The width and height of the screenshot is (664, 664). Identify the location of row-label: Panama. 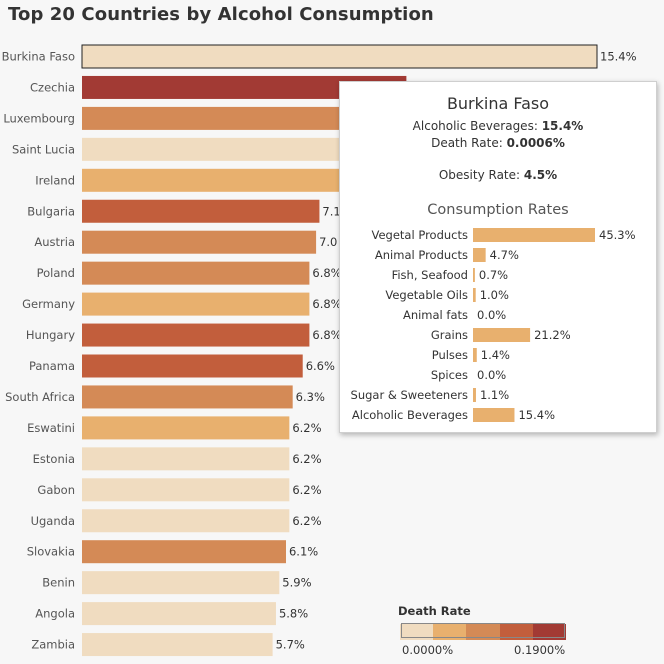
(52, 366).